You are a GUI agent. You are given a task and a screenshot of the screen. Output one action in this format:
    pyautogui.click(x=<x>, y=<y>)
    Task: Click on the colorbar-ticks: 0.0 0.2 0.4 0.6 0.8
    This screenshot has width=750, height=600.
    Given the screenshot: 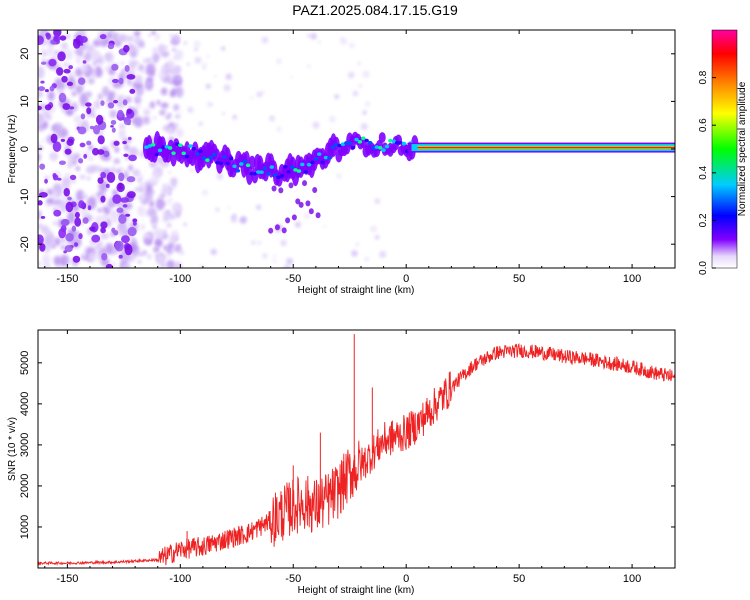 What is the action you would take?
    pyautogui.click(x=707, y=172)
    